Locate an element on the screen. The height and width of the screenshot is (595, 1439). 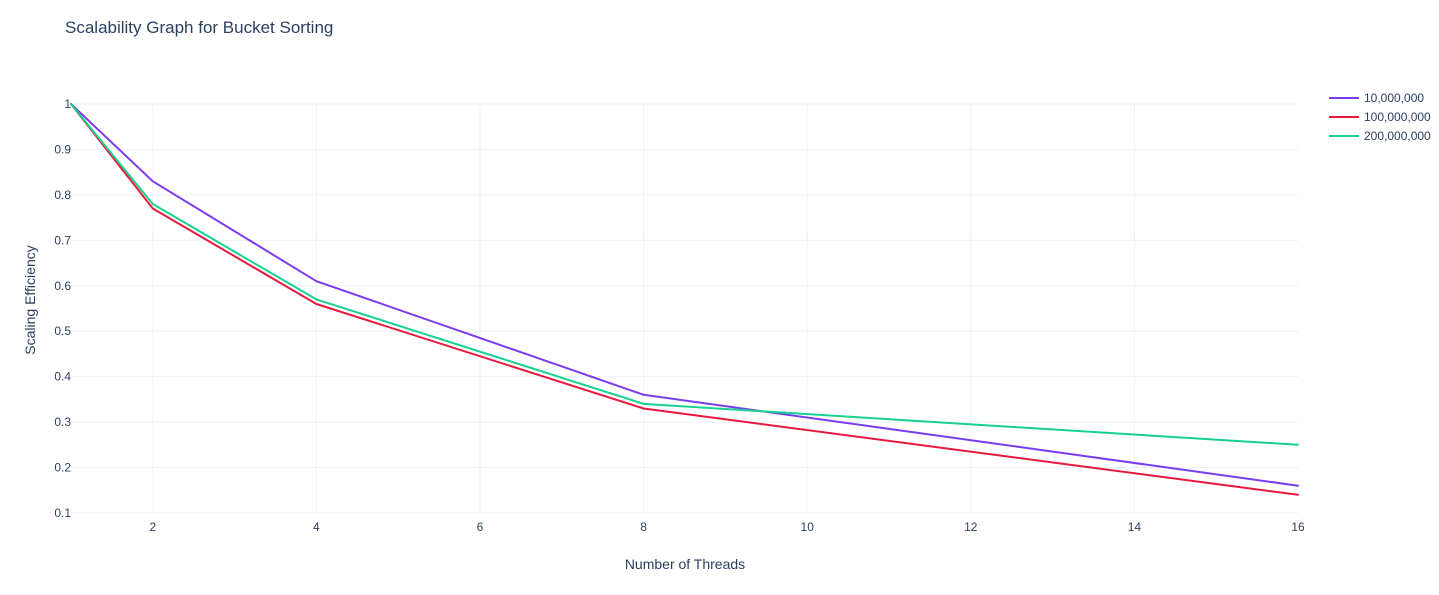
legend-label: 10,000,000 is located at coordinates (1394, 98).